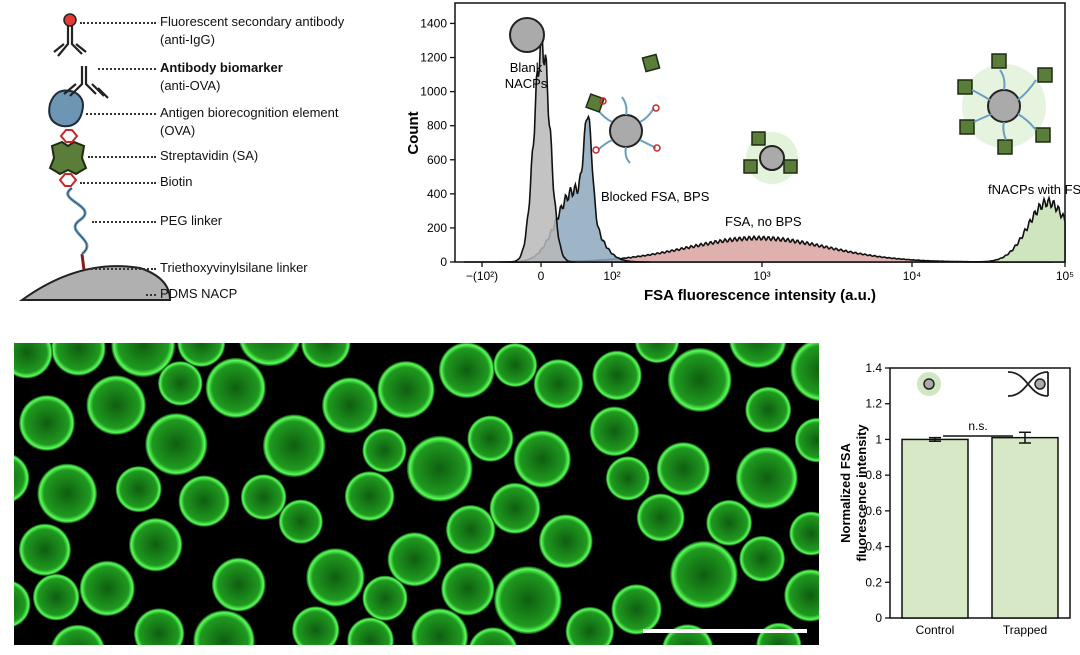 The width and height of the screenshot is (1080, 655). Describe the element at coordinates (95, 283) in the screenshot. I see `nacp-particle` at that location.